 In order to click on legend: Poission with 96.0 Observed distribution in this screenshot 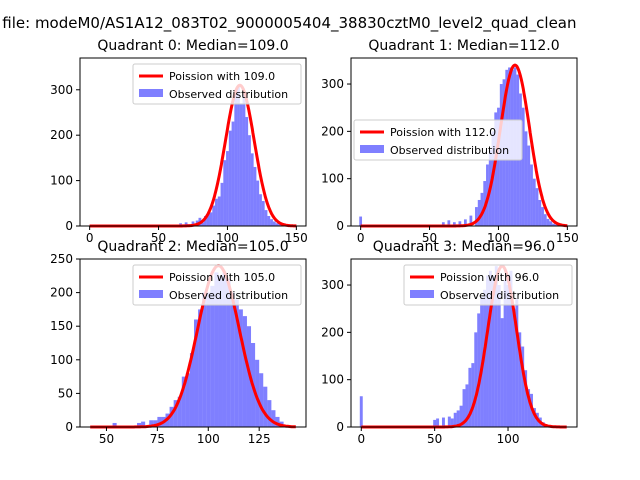, I will do `click(488, 285)`.